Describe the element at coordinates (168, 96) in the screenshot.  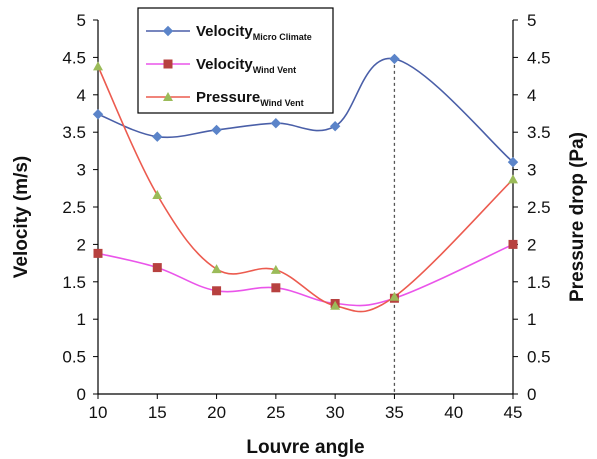
I see `legend-marker-pressure-wind-vent` at that location.